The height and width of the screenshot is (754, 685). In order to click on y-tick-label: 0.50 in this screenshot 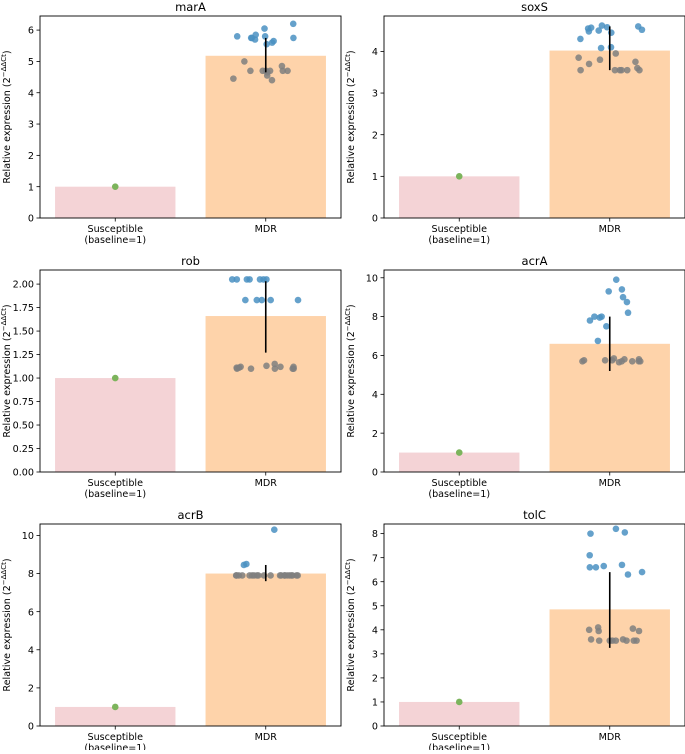, I will do `click(23, 426)`.